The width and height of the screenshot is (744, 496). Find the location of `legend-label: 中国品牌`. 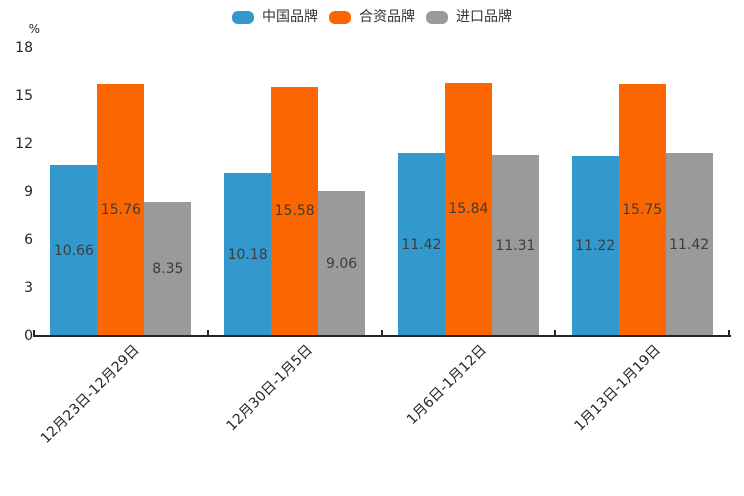

legend-label: 中国品牌 is located at coordinates (290, 17).